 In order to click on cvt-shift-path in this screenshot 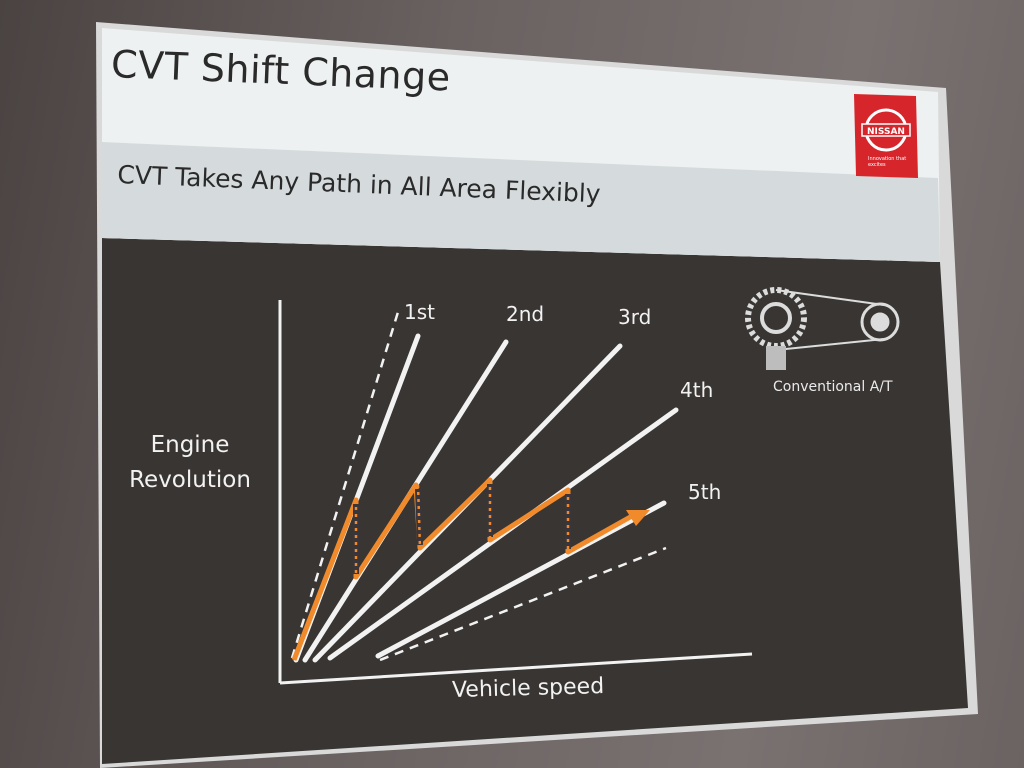, I will do `click(470, 569)`.